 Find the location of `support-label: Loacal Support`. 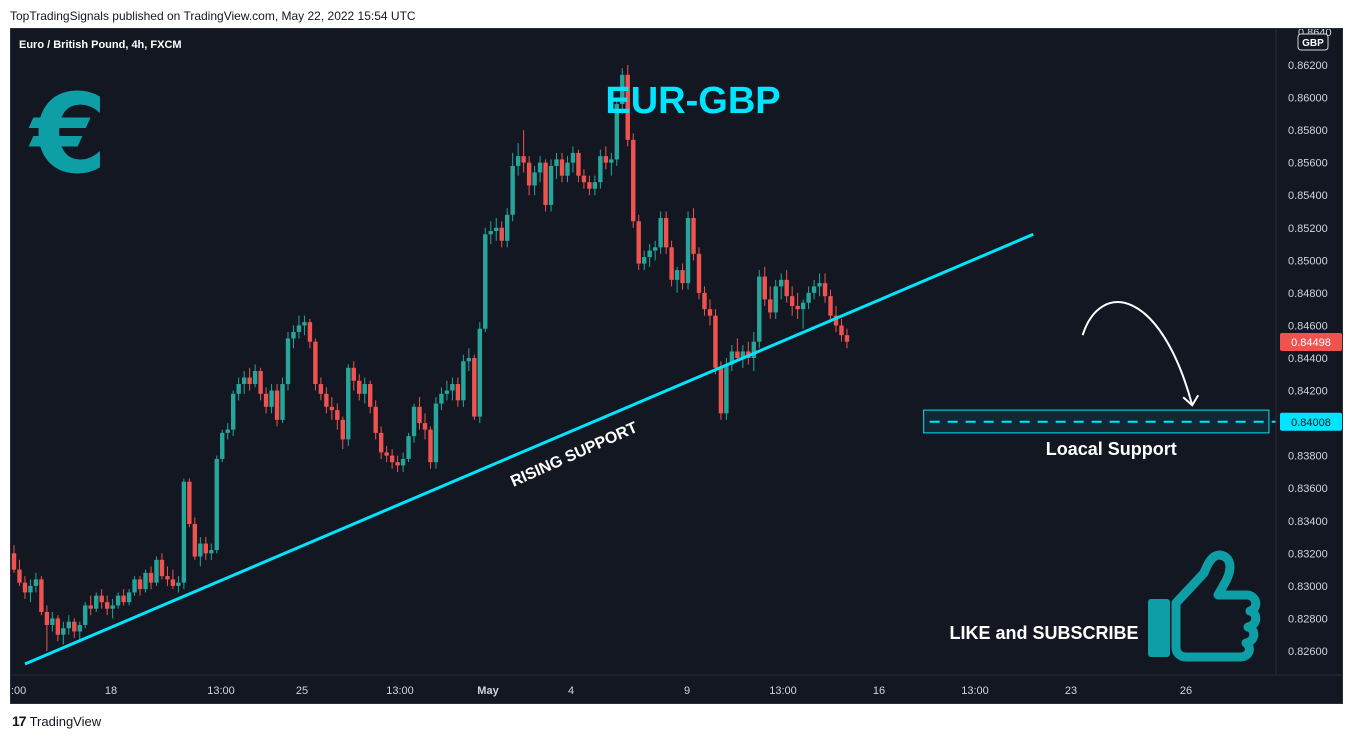

support-label: Loacal Support is located at coordinates (1111, 449).